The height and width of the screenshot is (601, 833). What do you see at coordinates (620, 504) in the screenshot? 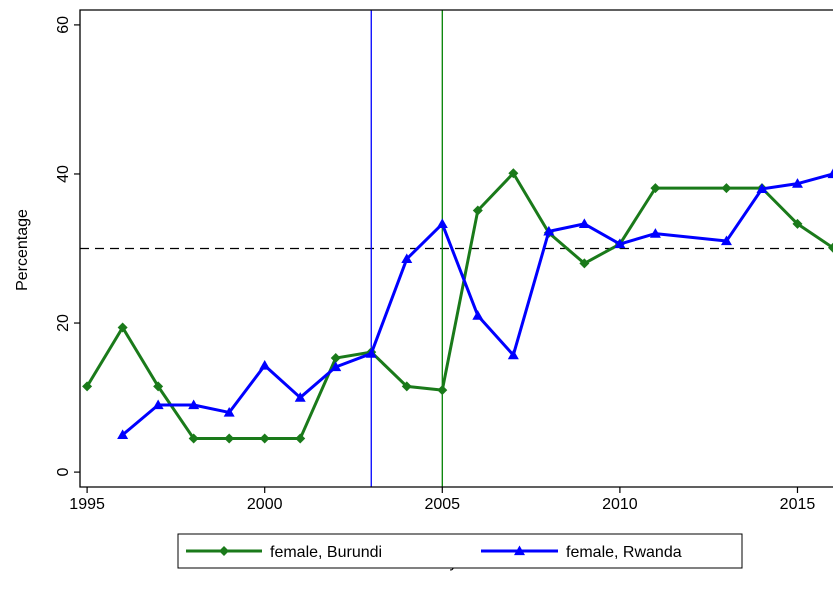
I see `x-tick-label: 2010` at bounding box center [620, 504].